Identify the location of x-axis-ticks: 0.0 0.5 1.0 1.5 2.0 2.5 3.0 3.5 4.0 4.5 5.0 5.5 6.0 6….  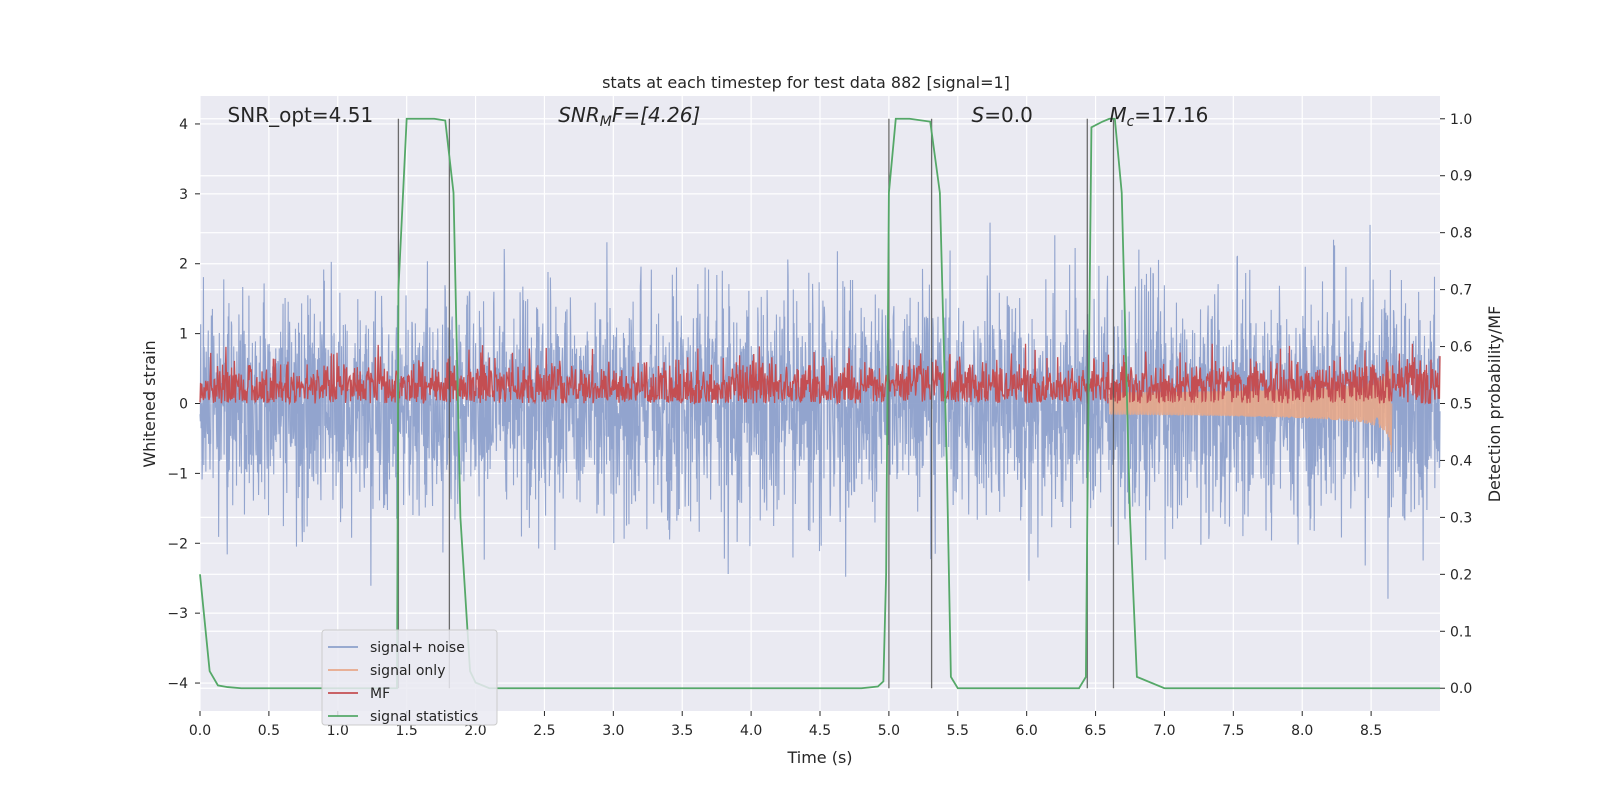
(785, 725).